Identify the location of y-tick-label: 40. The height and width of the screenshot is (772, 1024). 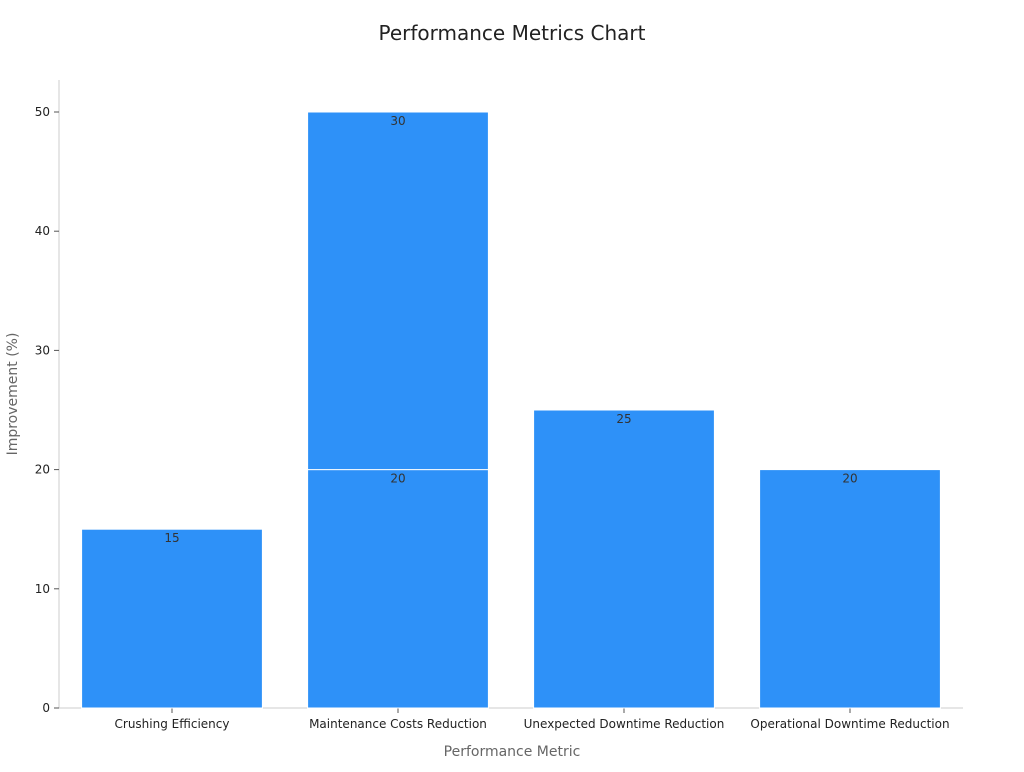
(42, 231).